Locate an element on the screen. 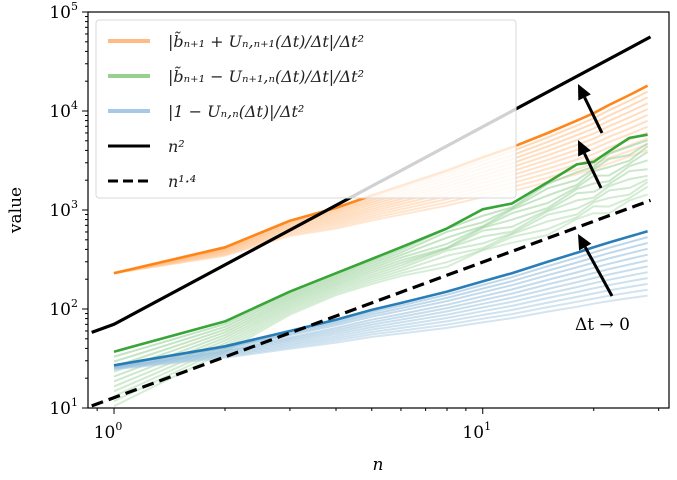 The image size is (677, 480). legend-label: n¹·⁴ is located at coordinates (182, 181).